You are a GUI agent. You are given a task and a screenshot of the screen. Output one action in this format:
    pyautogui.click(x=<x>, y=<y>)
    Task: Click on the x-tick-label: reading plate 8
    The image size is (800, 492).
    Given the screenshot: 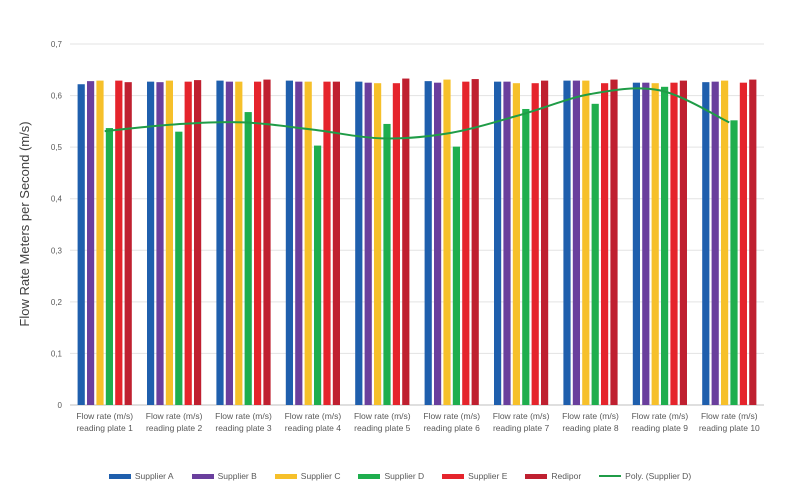 What is the action you would take?
    pyautogui.click(x=590, y=428)
    